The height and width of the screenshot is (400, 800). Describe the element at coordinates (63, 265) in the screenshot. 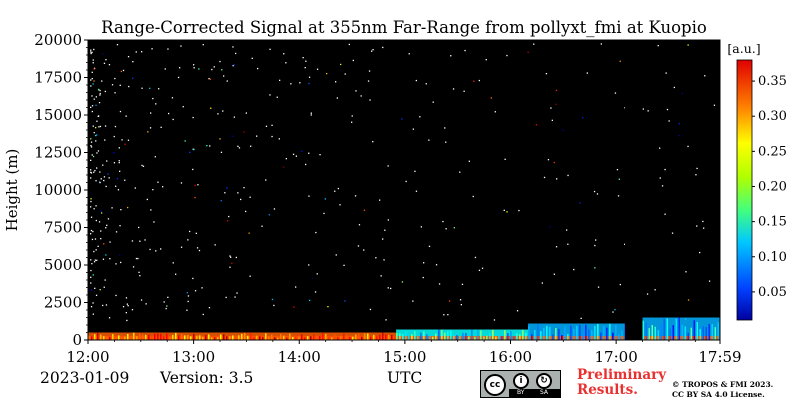

I see `y-tick-label: 5000` at that location.